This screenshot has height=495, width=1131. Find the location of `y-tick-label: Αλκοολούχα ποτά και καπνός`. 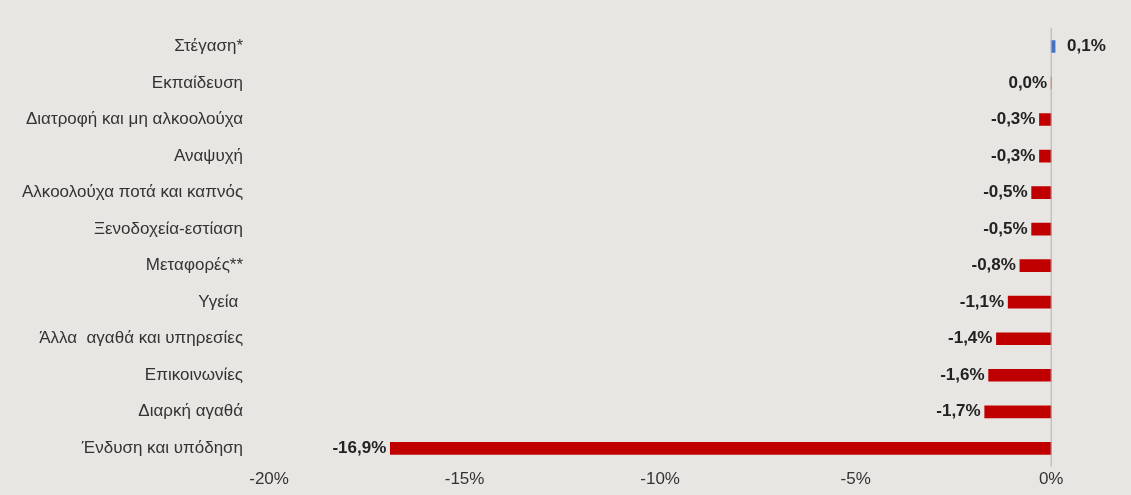

y-tick-label: Αλκοολούχα ποτά και καπνός is located at coordinates (133, 192).